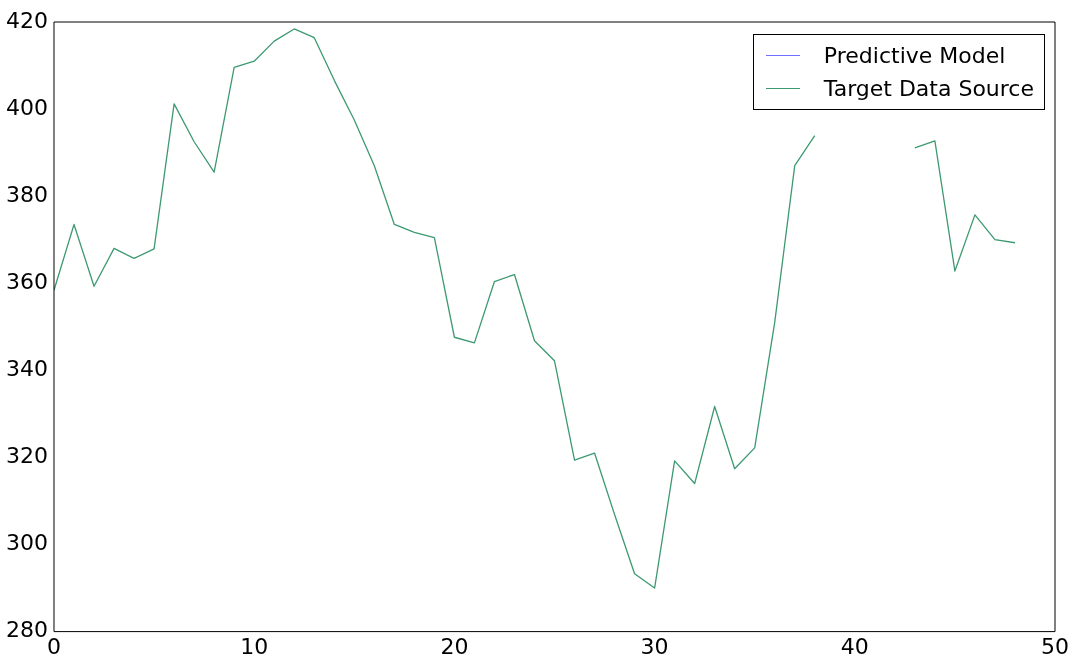  I want to click on y-tick-label: 280, so click(26, 630).